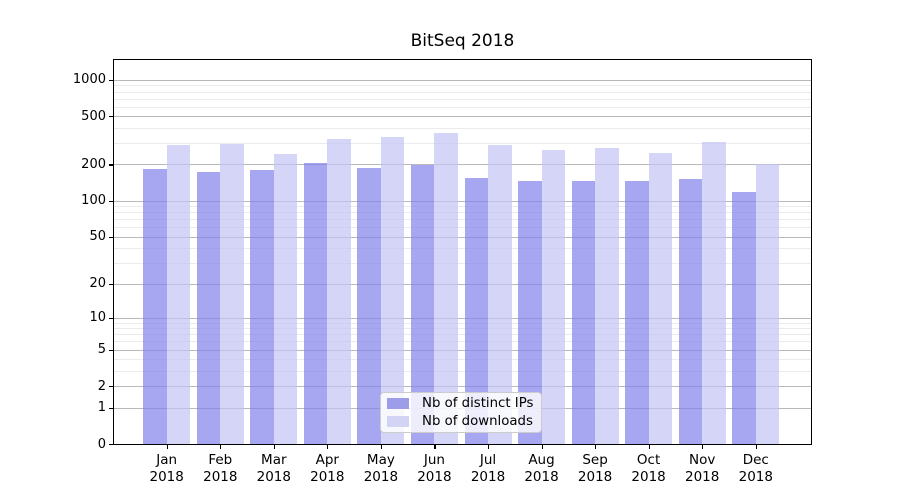 The image size is (900, 500). Describe the element at coordinates (583, 312) in the screenshot. I see `bar-distinct-ips-sep` at that location.